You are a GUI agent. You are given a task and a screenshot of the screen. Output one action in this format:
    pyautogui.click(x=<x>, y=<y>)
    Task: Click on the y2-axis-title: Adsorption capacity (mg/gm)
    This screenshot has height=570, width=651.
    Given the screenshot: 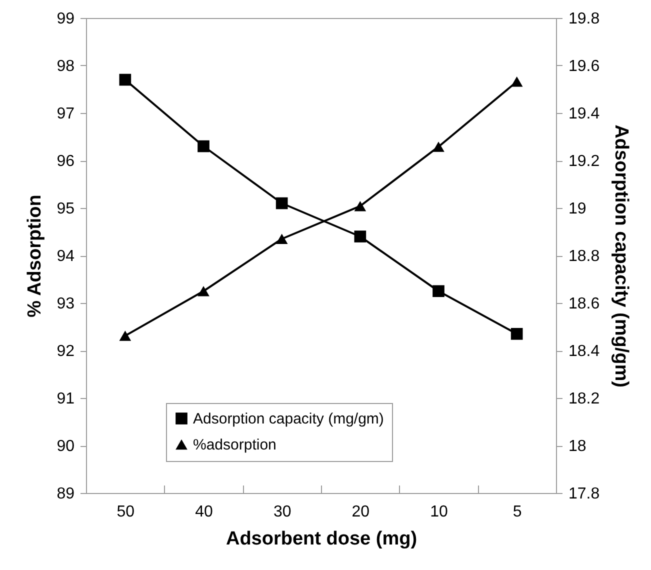 What is the action you would take?
    pyautogui.click(x=621, y=256)
    